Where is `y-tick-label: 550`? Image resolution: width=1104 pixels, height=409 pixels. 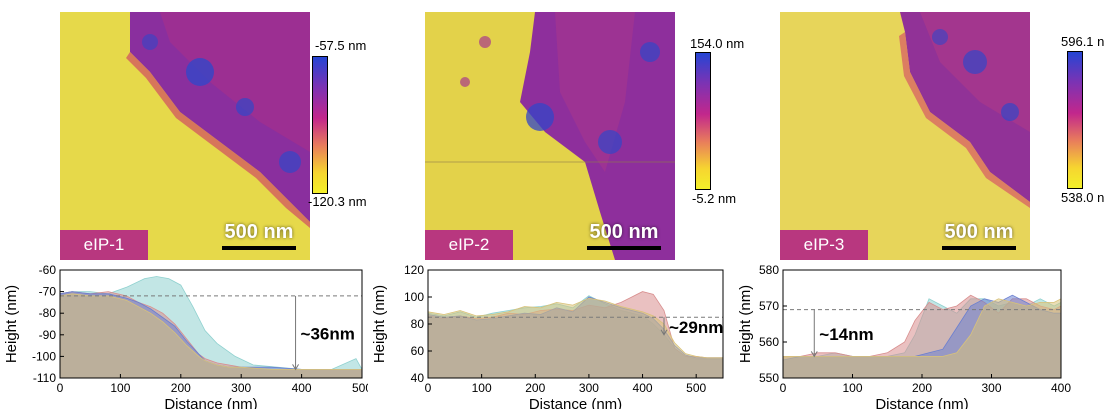 y-tick-label: 550 is located at coordinates (769, 378).